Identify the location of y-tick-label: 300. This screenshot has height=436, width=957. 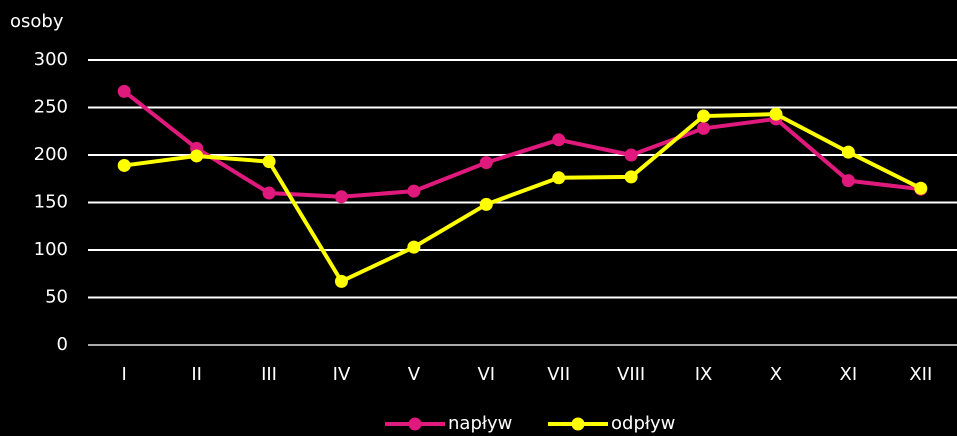
(51, 59).